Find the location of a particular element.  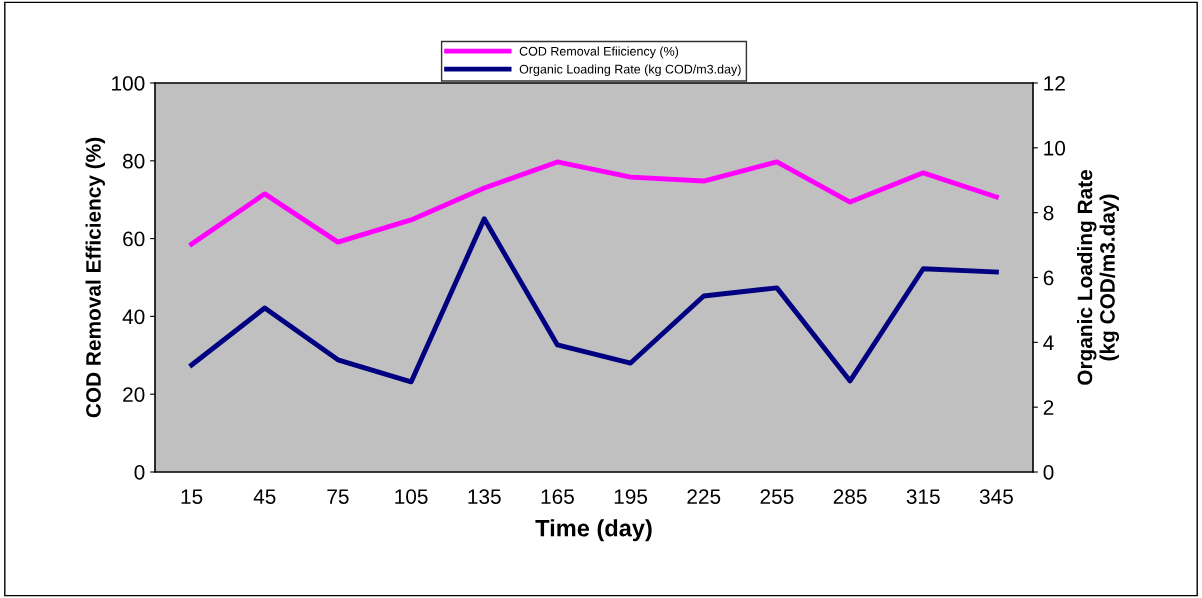

y2-tick-label: 6 is located at coordinates (1048, 278).